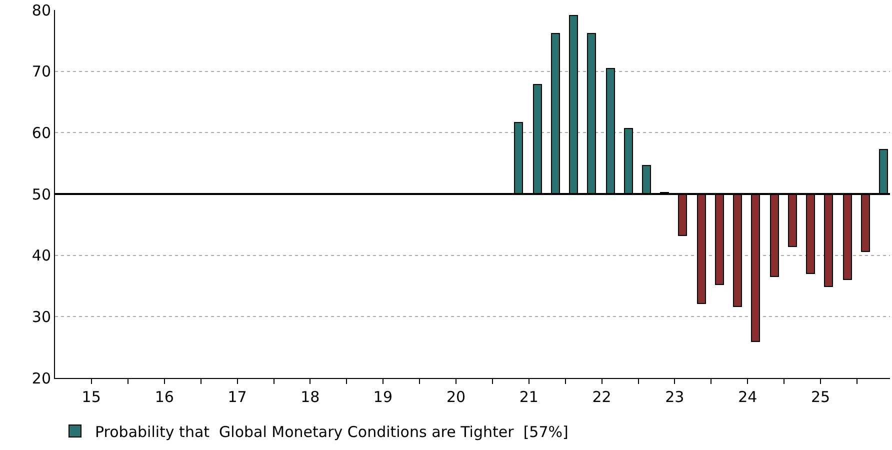  What do you see at coordinates (41, 10) in the screenshot?
I see `y-tick-label: 80` at bounding box center [41, 10].